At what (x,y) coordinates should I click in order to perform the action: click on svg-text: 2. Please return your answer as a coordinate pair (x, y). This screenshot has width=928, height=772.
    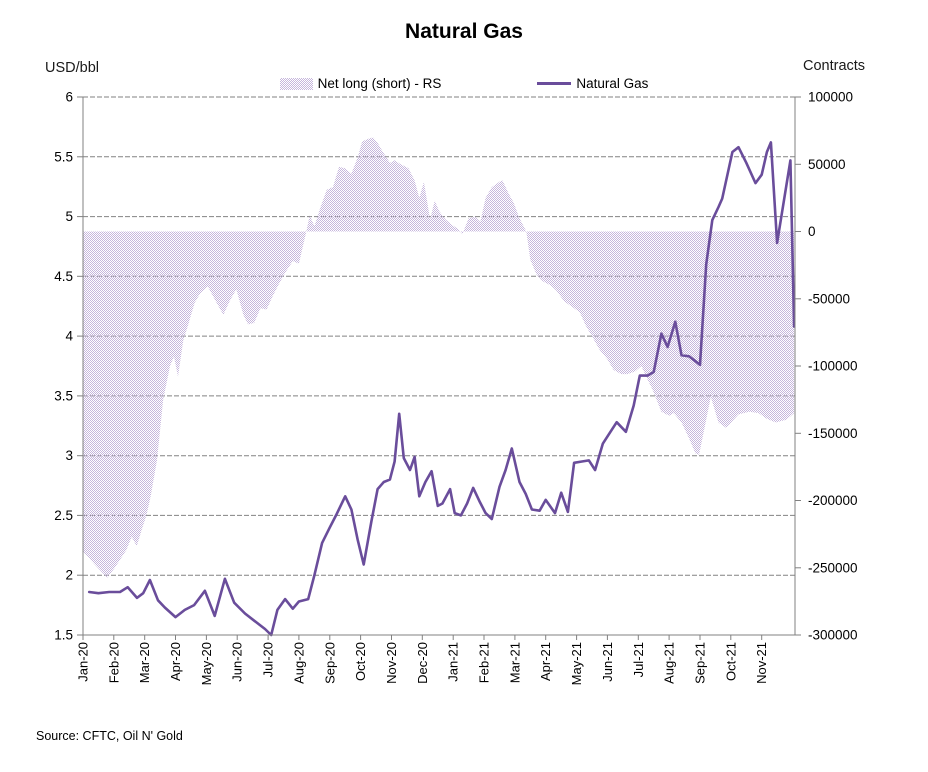
    Looking at the image, I should click on (69, 575).